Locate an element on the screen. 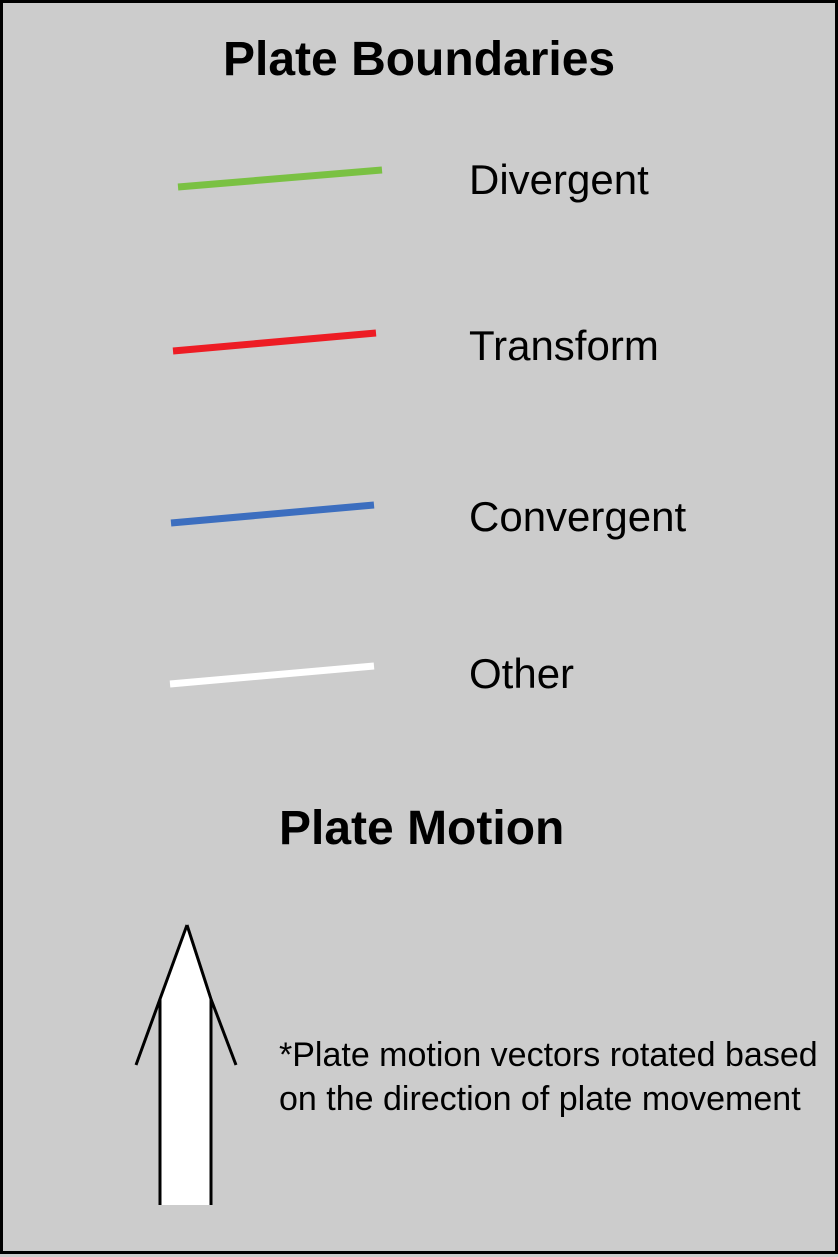 The width and height of the screenshot is (838, 1257). plate-motion-title: Plate Motion is located at coordinates (422, 828).